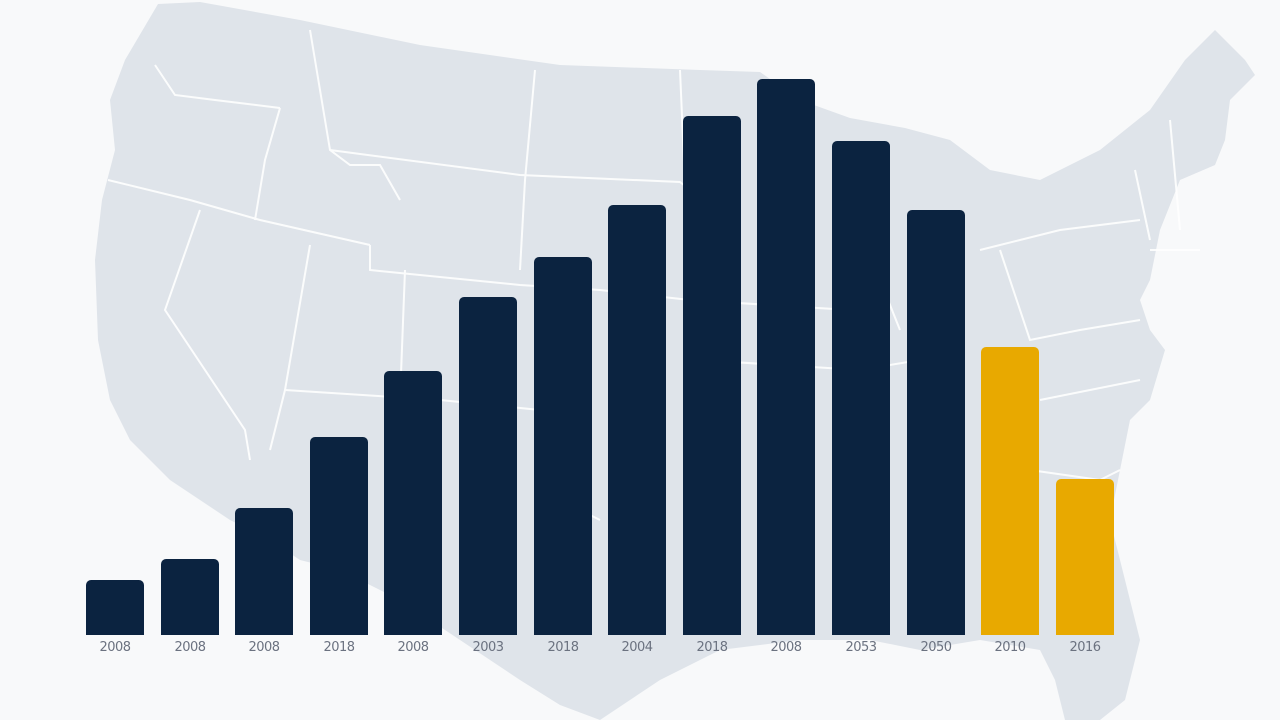 This screenshot has width=1280, height=720. Describe the element at coordinates (488, 647) in the screenshot. I see `x-axis-label: 2003` at that location.